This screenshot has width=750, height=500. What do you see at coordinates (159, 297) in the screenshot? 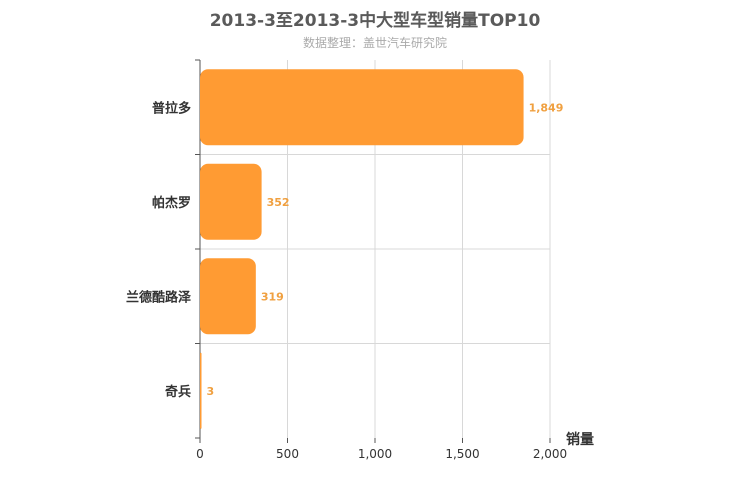
I see `category-label: 兰德酷路泽` at bounding box center [159, 297].